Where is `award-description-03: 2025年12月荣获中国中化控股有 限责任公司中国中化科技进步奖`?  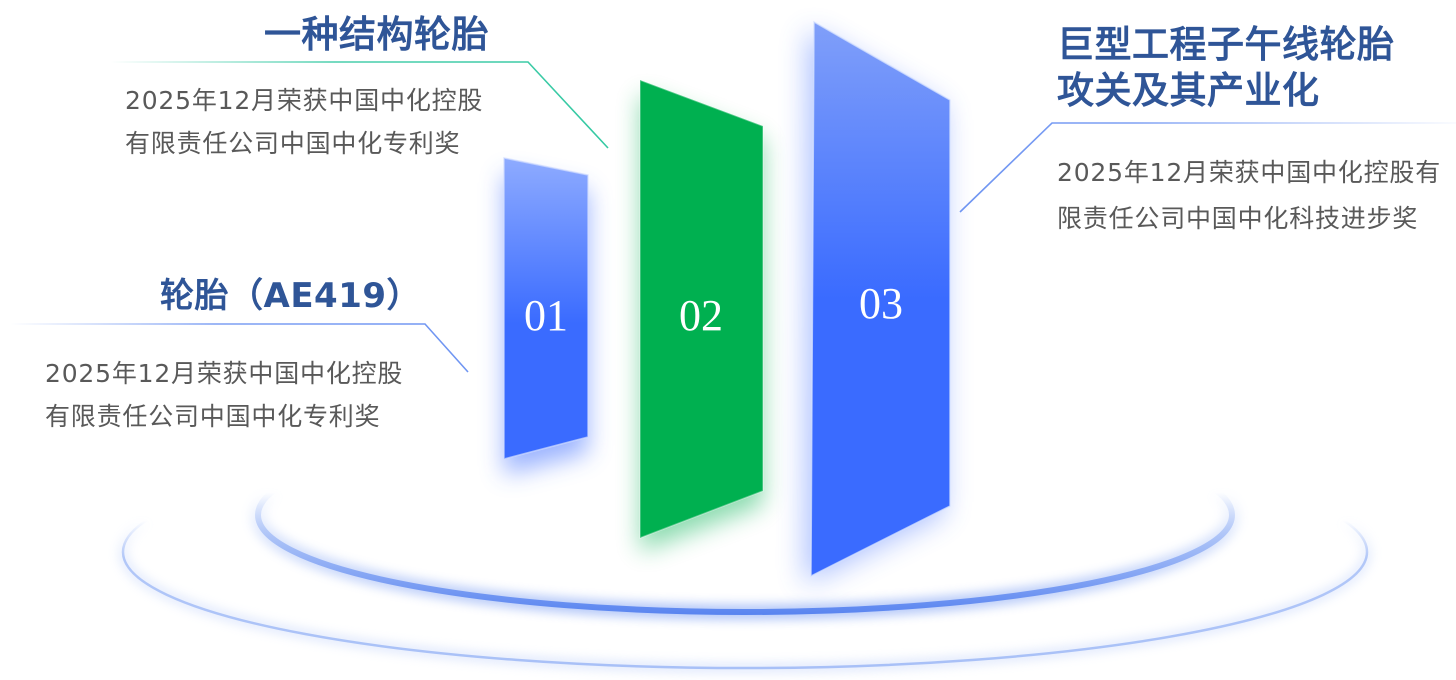
award-description-03: 2025年12月荣获中国中化控股有 限责任公司中国中化科技进步奖 is located at coordinates (1249, 196).